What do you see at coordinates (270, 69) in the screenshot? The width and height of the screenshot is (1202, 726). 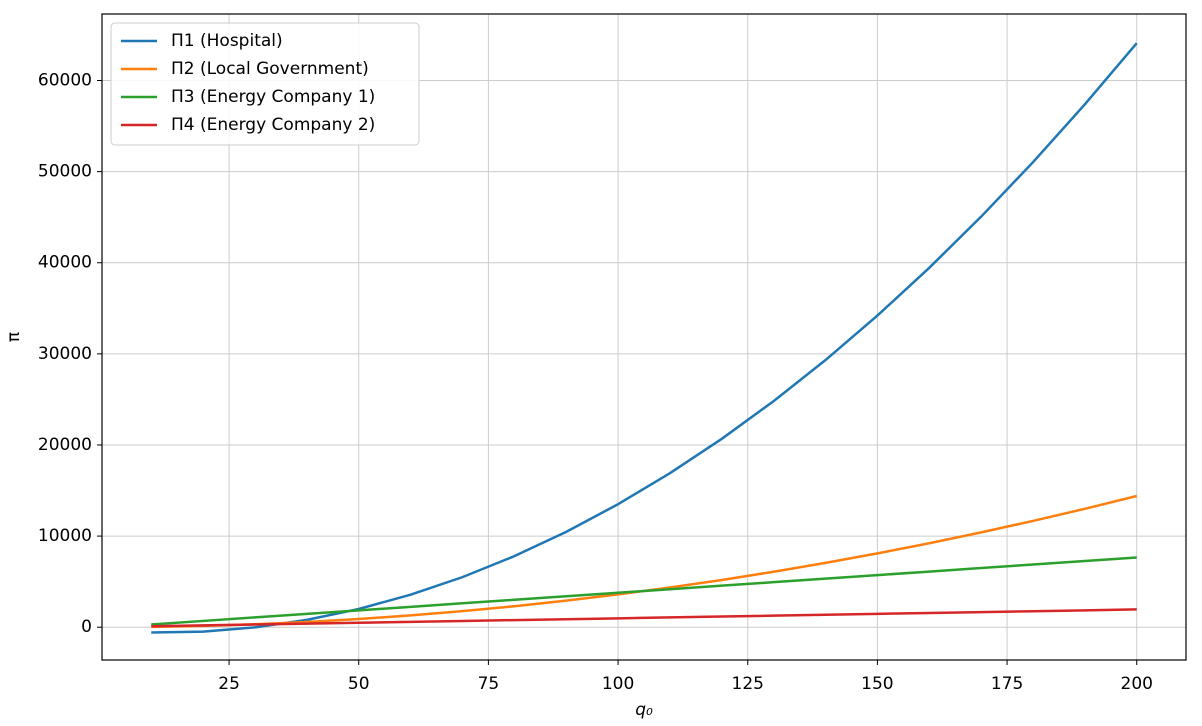 I see `legend-label: Π2 (Local Government)` at bounding box center [270, 69].